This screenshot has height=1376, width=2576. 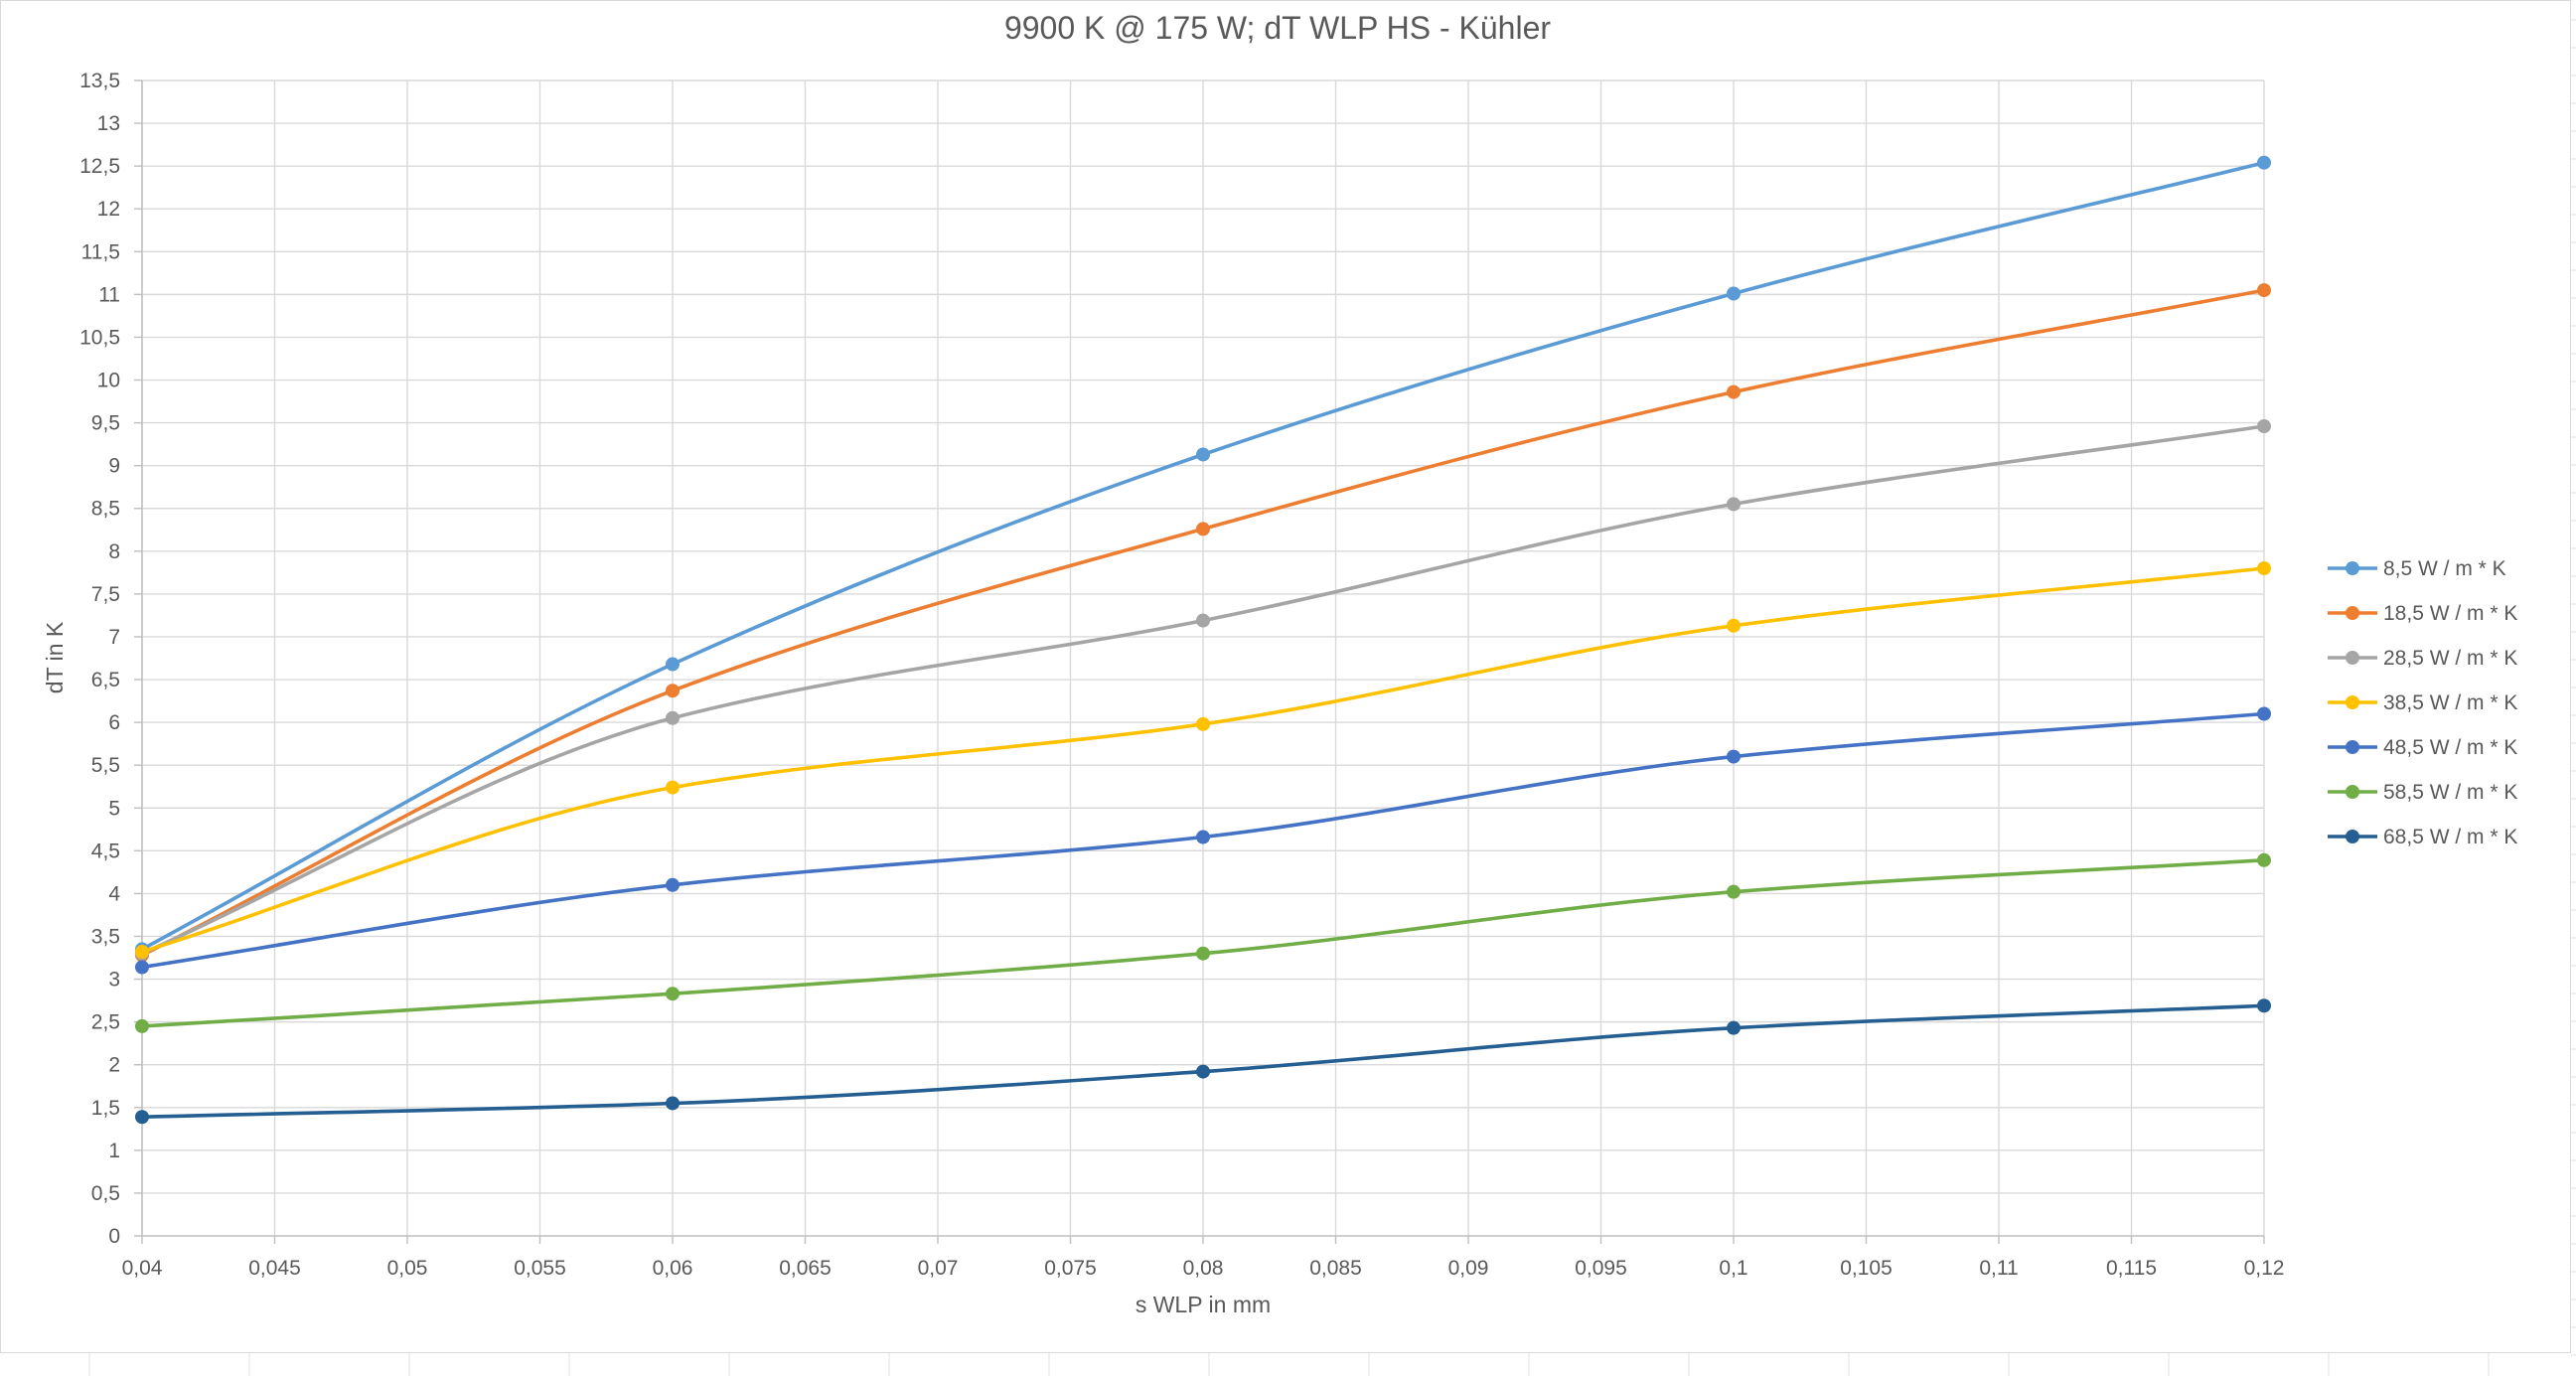 I want to click on y-tick-label: 5, so click(x=114, y=809).